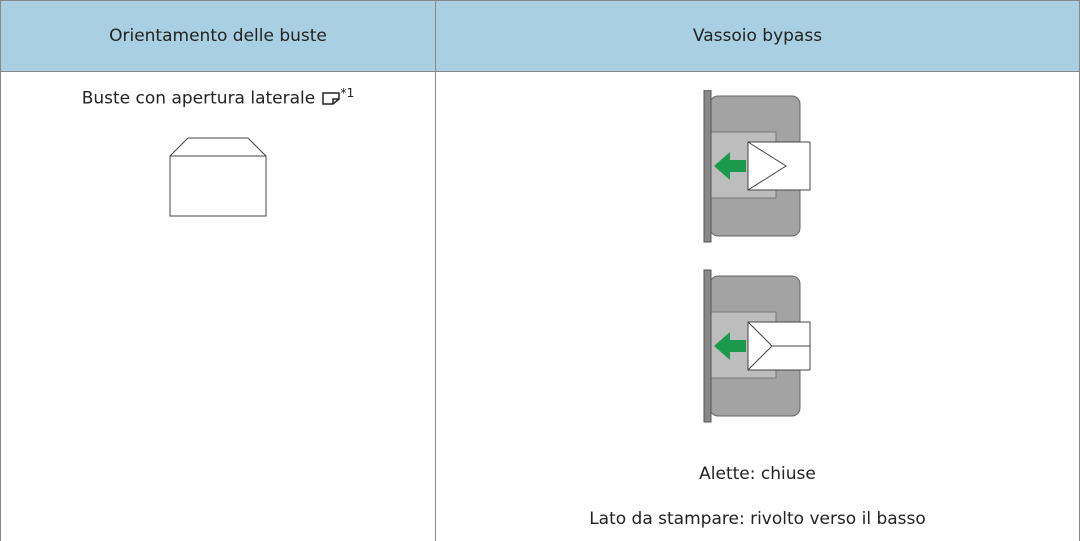  Describe the element at coordinates (198, 98) in the screenshot. I see `orientation-label: Buste con apertura laterale` at that location.